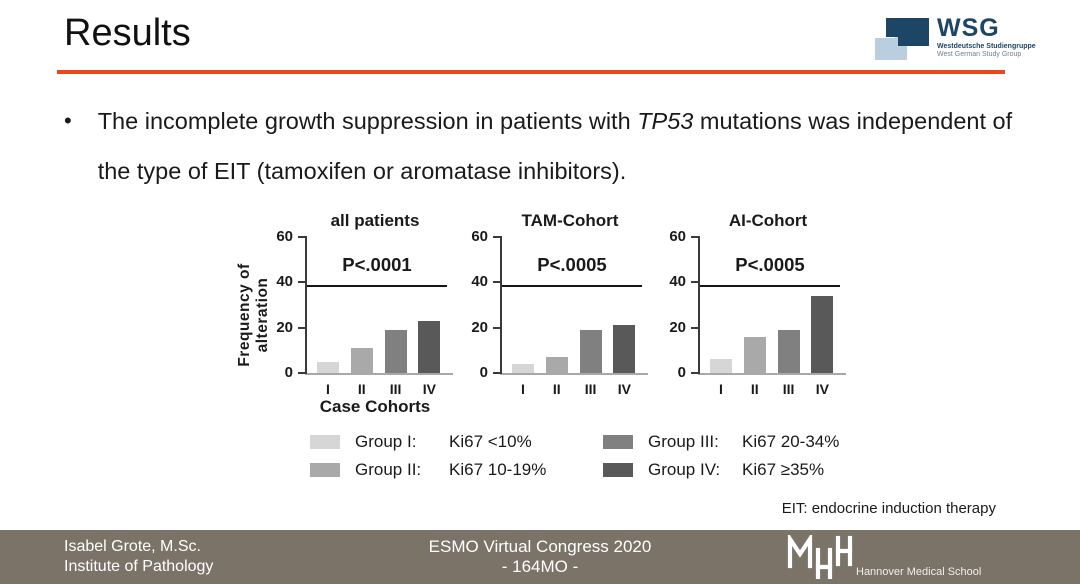 This screenshot has width=1080, height=584. I want to click on plot-area: P<.0001 0 20 40 60 I II III IV, so click(364, 312).